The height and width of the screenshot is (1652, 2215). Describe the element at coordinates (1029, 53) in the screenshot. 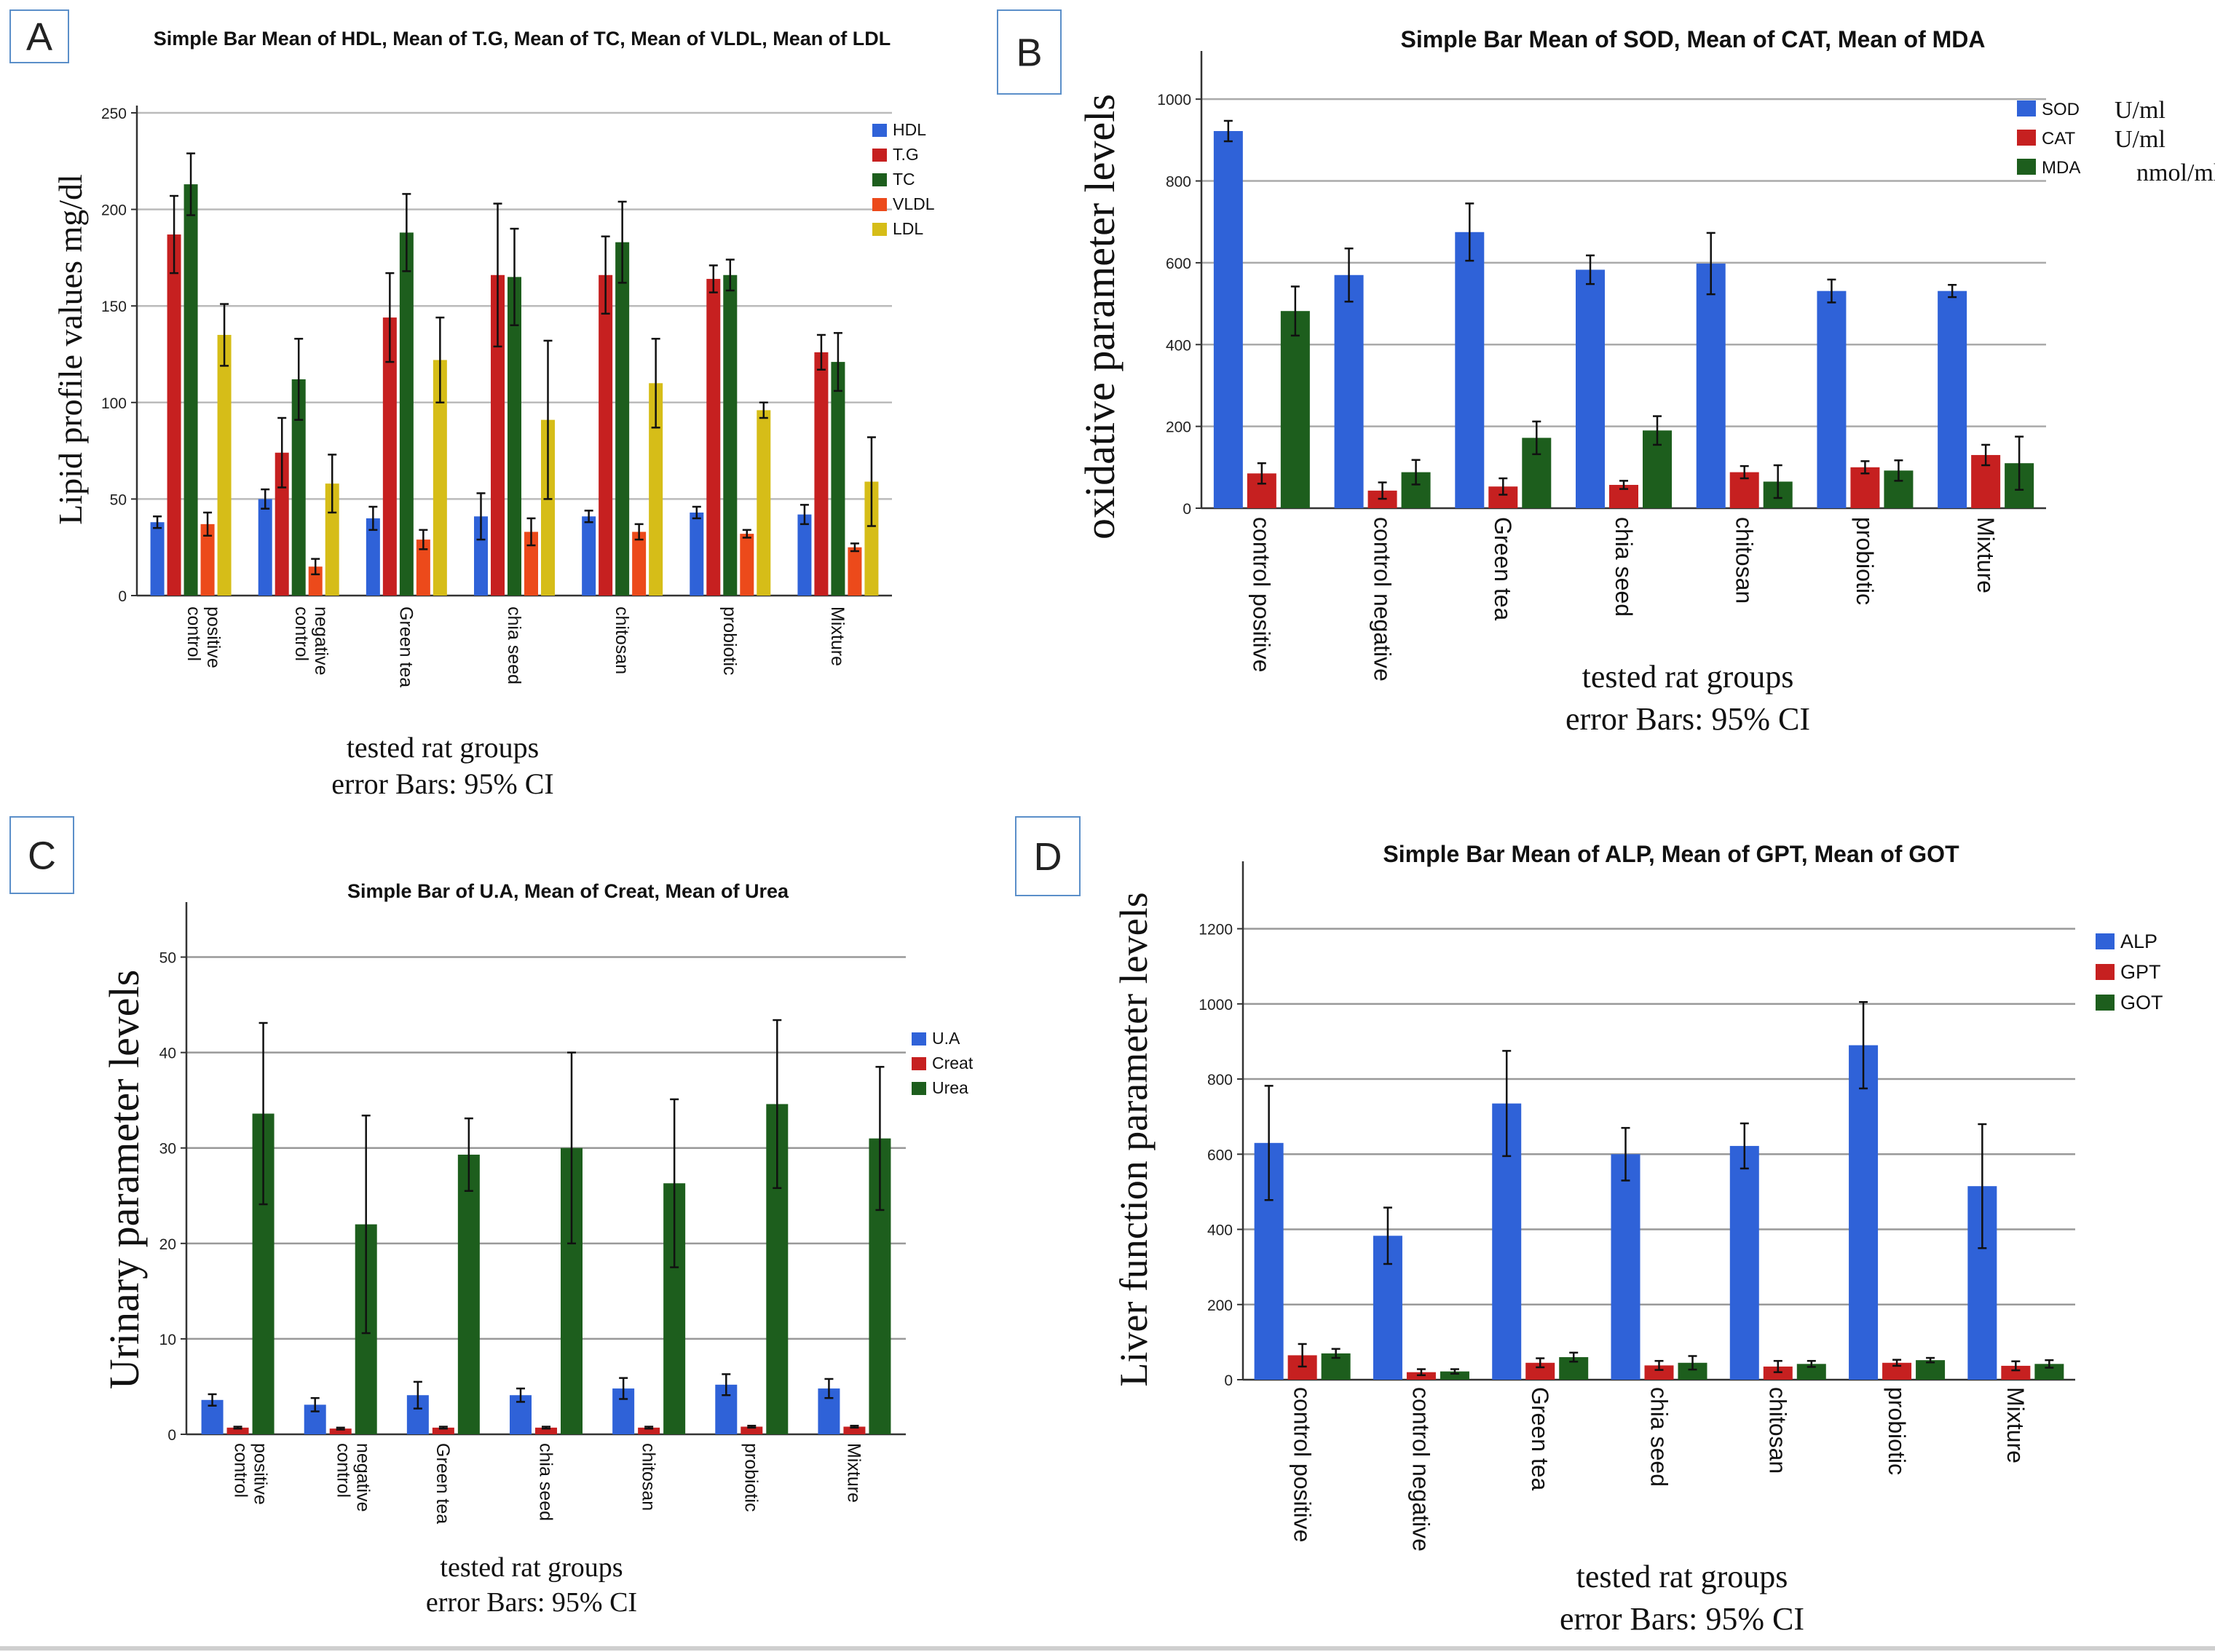

I see `panel-letter: B` at that location.